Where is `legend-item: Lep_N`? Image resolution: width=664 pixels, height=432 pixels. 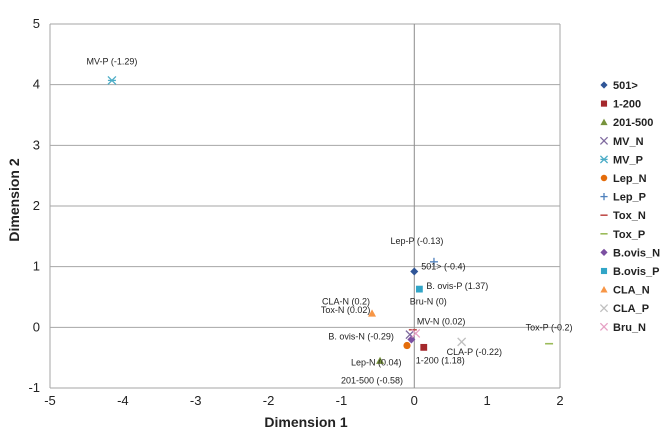 legend-item: Lep_N is located at coordinates (623, 179).